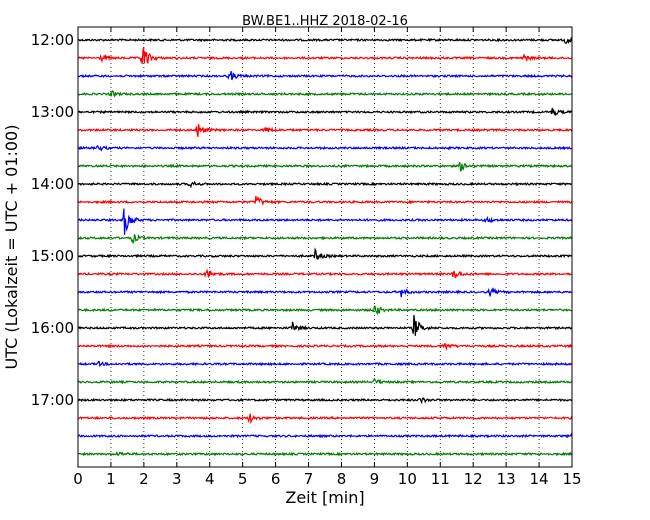 This screenshot has width=650, height=520. What do you see at coordinates (78, 479) in the screenshot?
I see `x-tick-label: 0` at bounding box center [78, 479].